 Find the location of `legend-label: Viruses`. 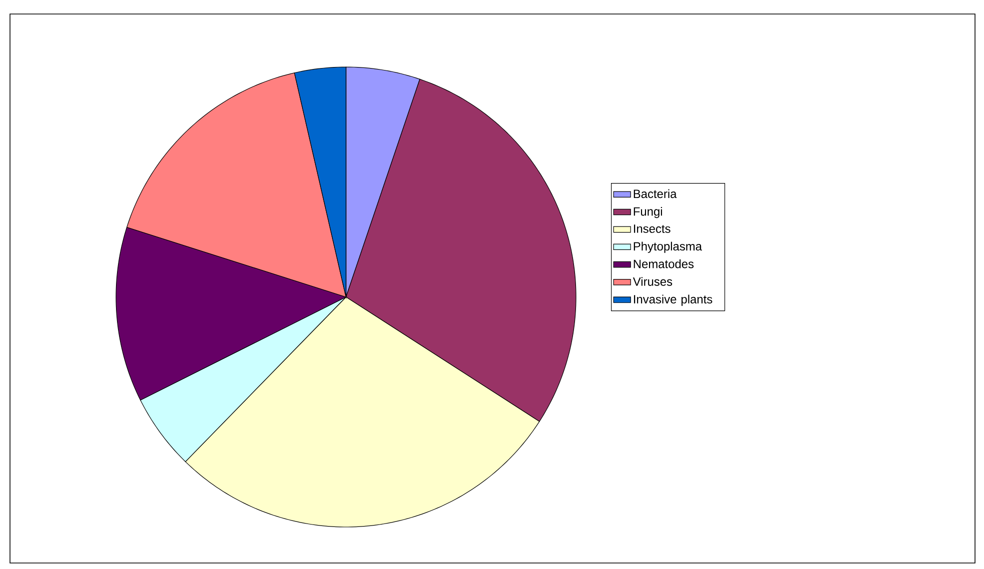

legend-label: Viruses is located at coordinates (652, 281).